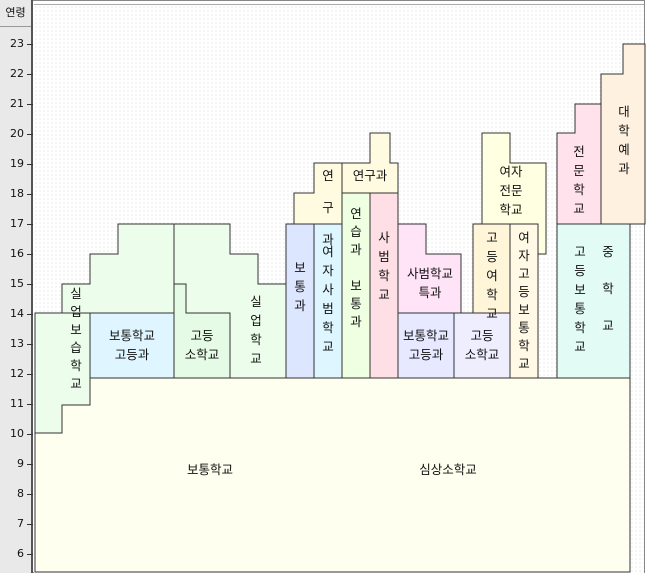  I want to click on label-silup2: 실, so click(256, 301).